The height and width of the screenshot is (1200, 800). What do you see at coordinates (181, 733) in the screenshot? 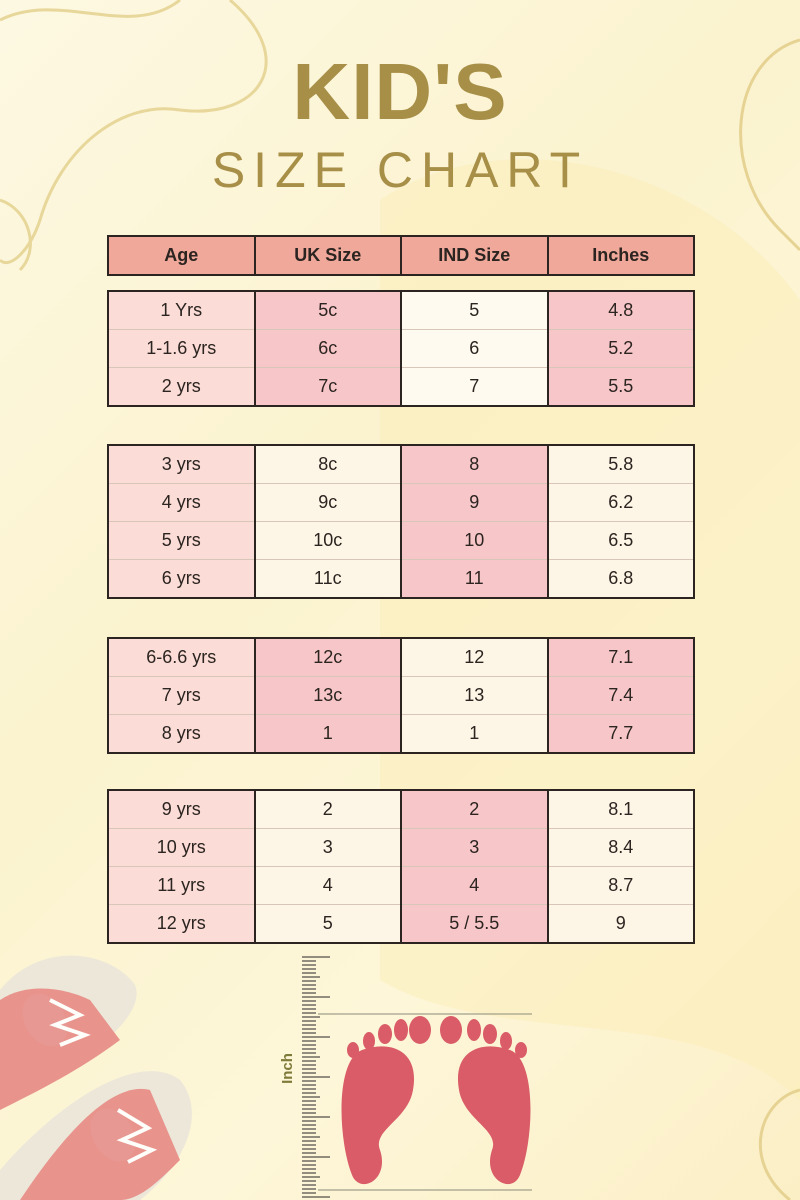
I see `cell-age: 8 yrs` at bounding box center [181, 733].